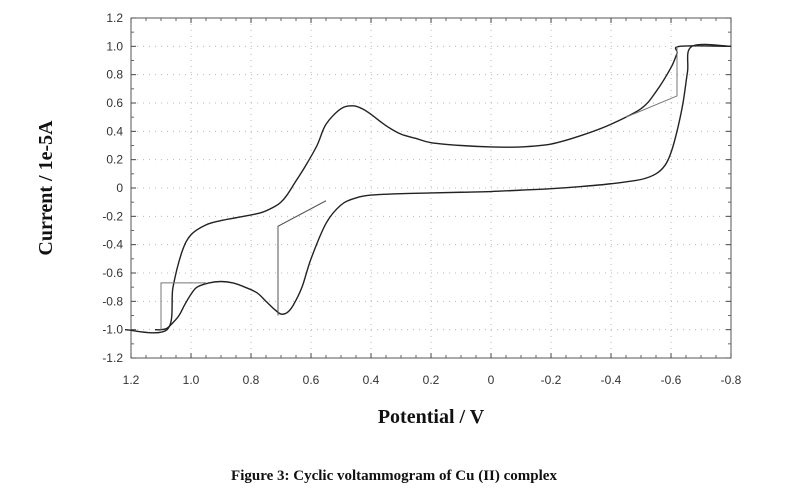  Describe the element at coordinates (112, 358) in the screenshot. I see `y-tick-label: -1.2` at that location.